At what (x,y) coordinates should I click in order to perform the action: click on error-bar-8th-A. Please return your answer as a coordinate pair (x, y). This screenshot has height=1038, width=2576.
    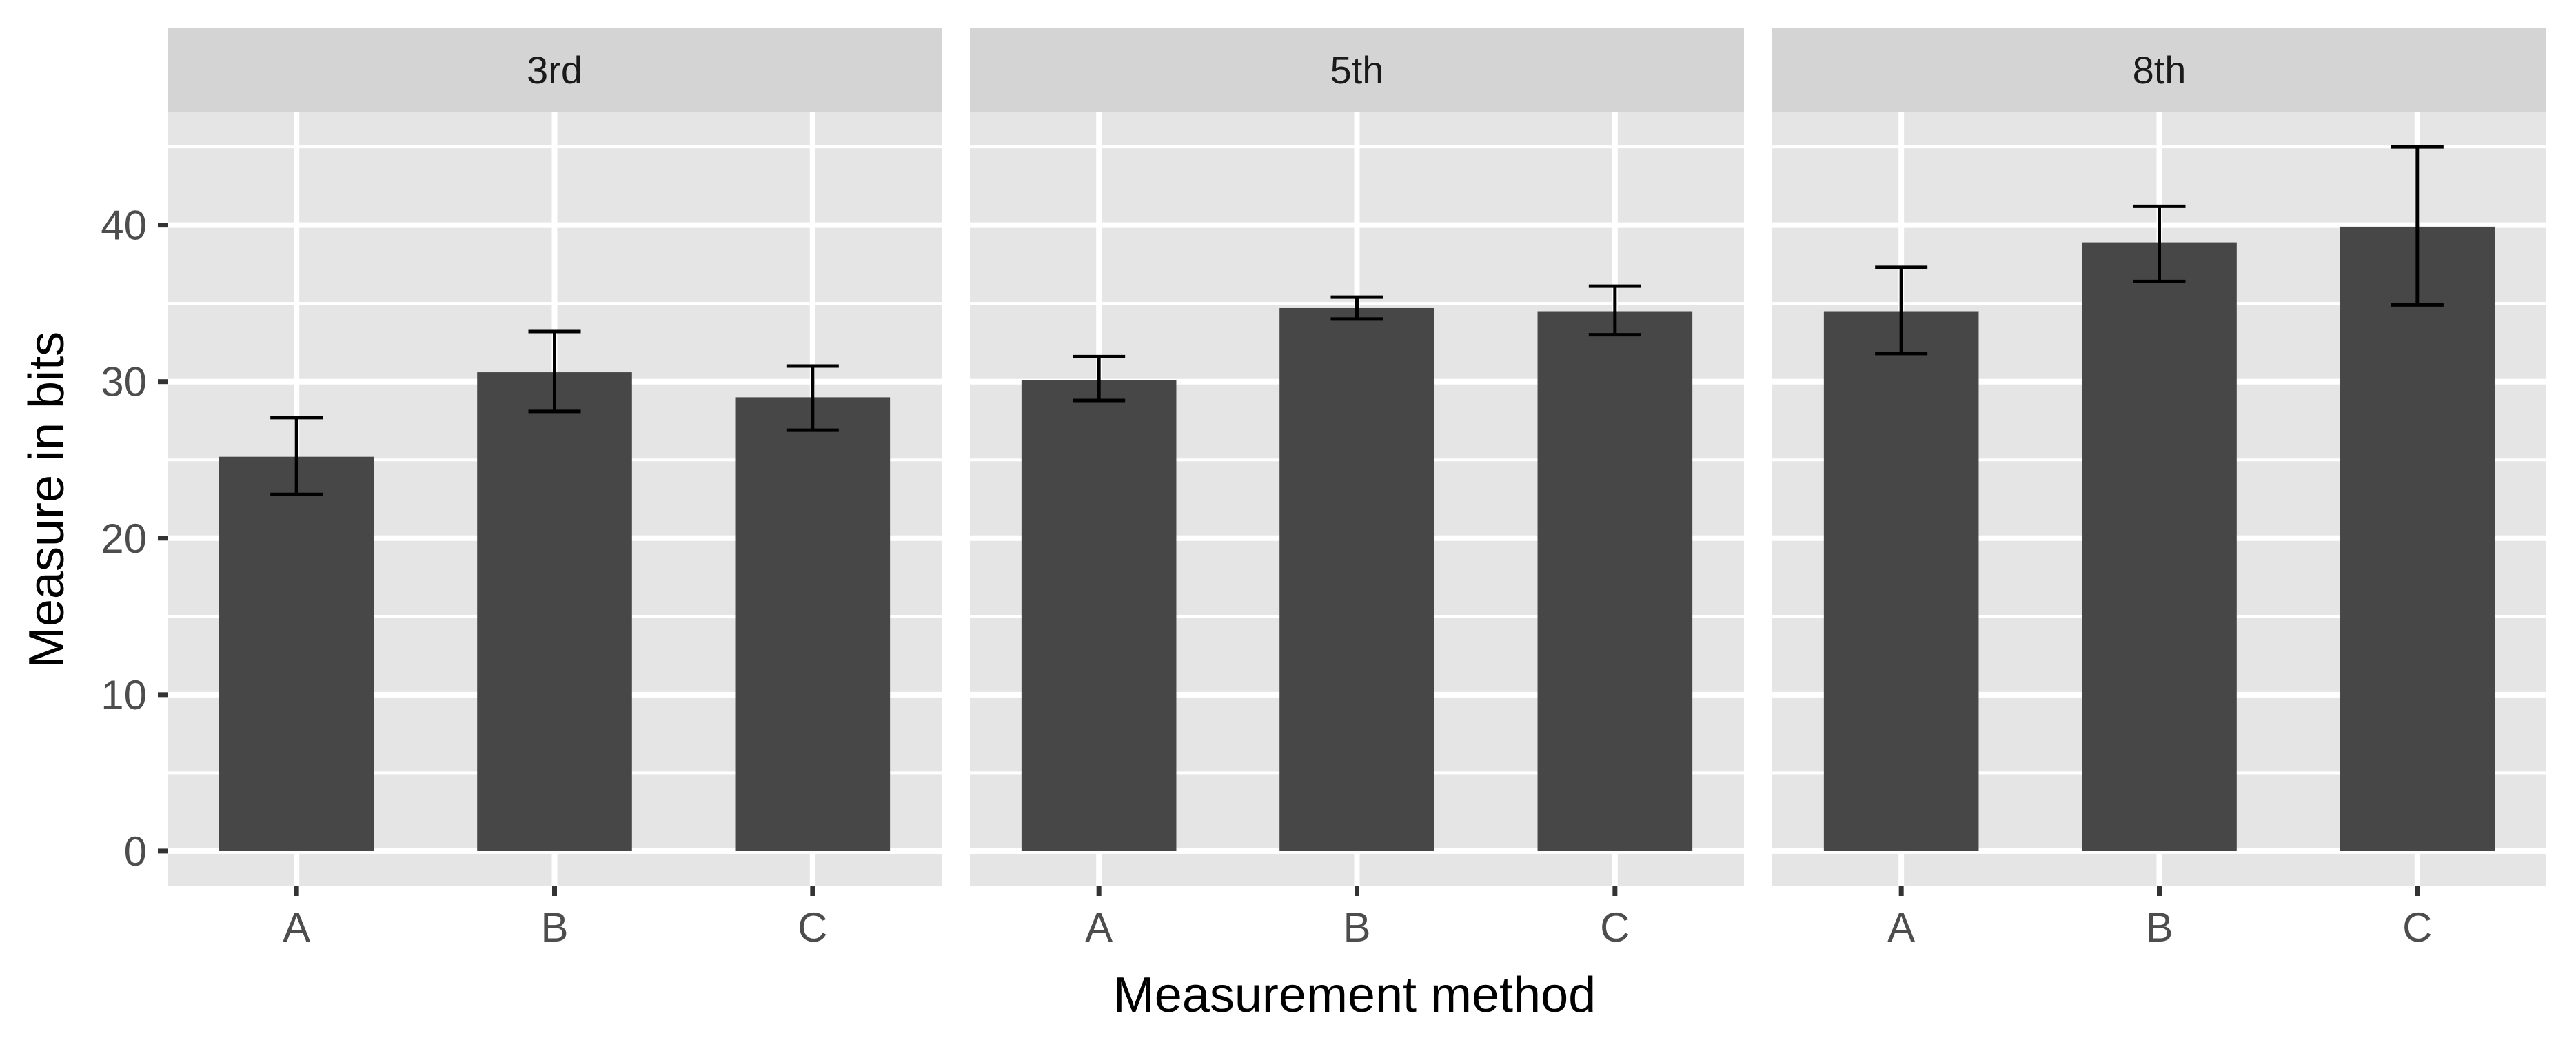
    Looking at the image, I should click on (1901, 311).